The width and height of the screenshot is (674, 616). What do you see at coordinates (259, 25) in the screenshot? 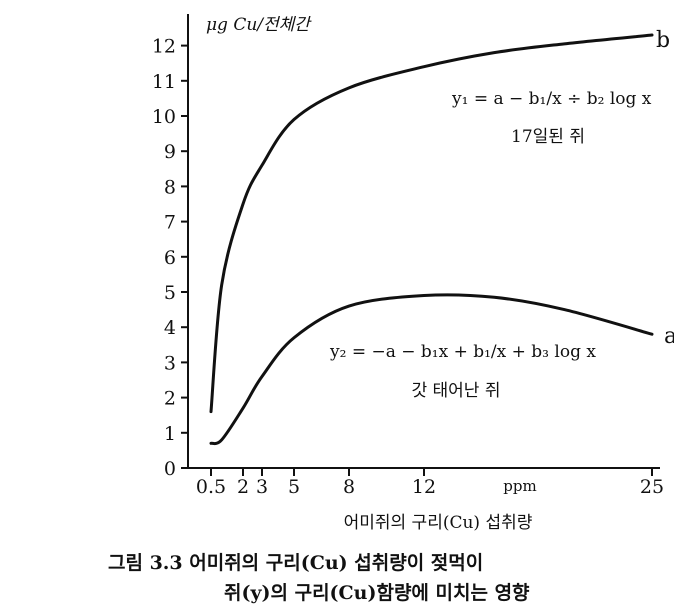
I see `y-axis-label: μg Cu/전체간` at bounding box center [259, 25].